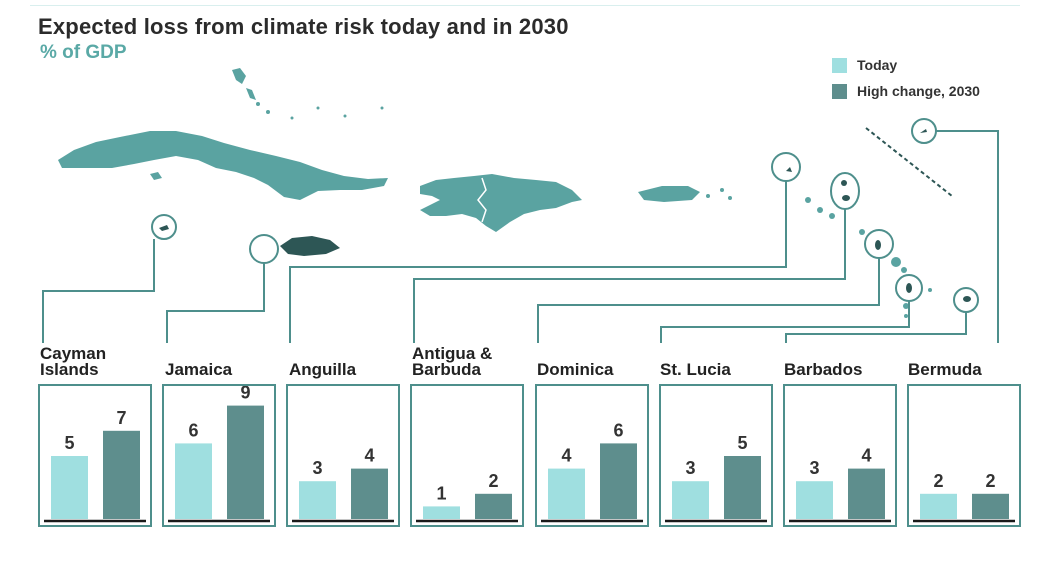 The image size is (1042, 579). I want to click on cayman-leader, so click(98, 291).